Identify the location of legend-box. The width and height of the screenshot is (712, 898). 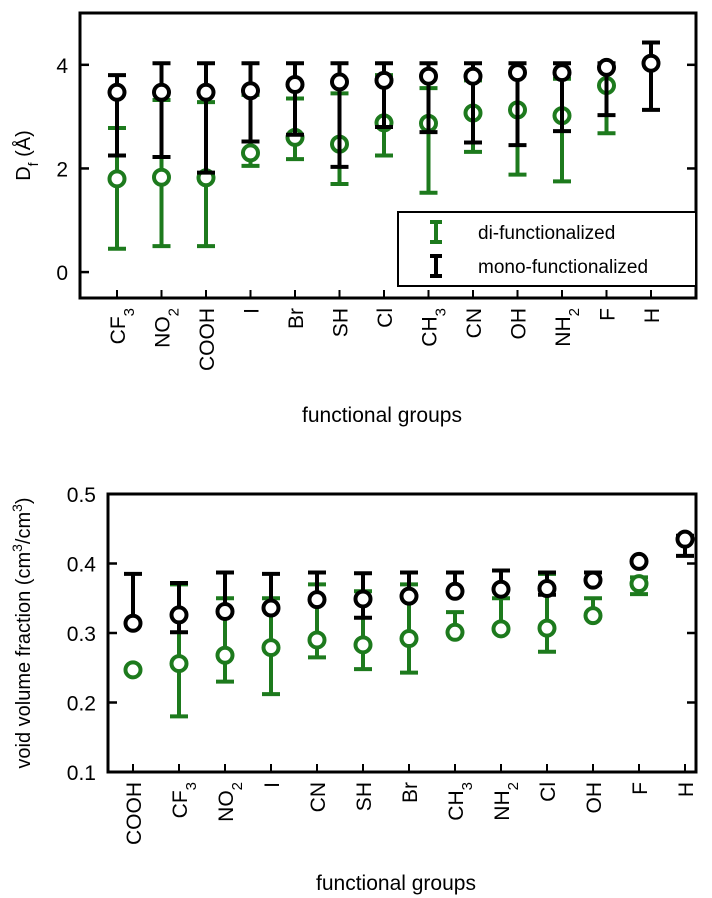
(547, 249).